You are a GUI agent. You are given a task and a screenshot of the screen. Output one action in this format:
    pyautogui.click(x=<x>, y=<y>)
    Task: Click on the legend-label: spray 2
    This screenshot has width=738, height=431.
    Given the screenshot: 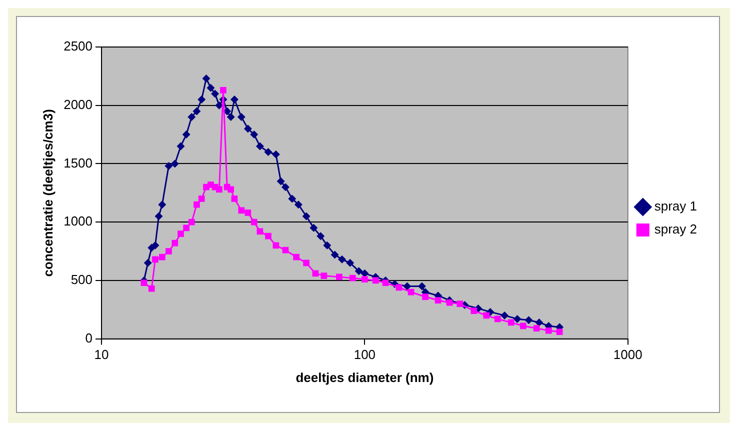 What is the action you would take?
    pyautogui.click(x=676, y=229)
    